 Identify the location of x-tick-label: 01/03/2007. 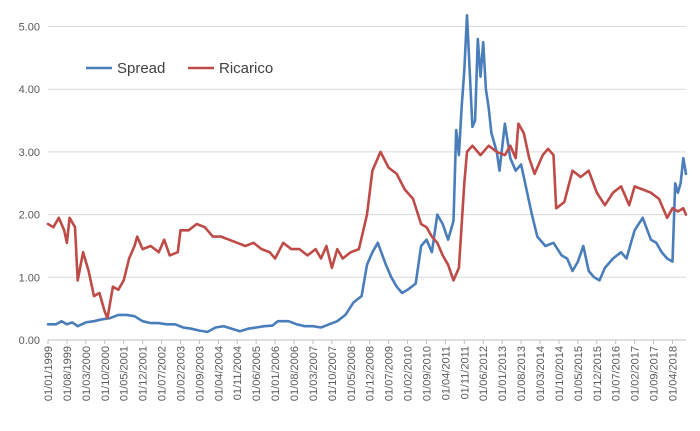
(314, 373).